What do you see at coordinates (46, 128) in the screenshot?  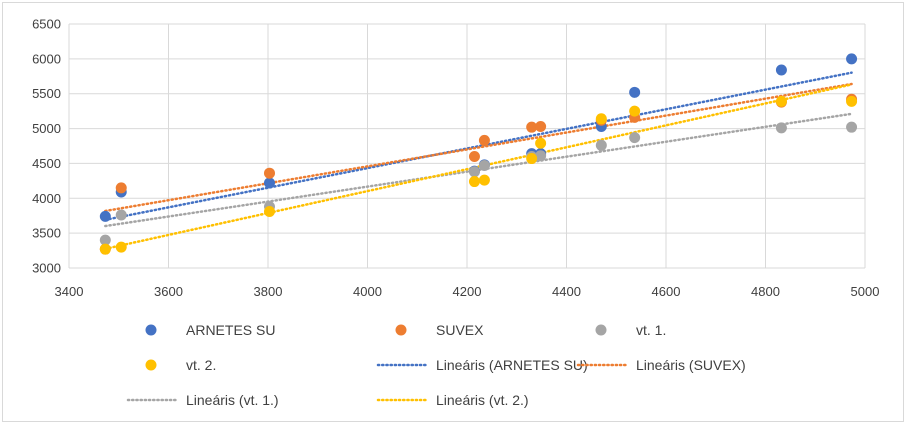 I see `y-tick-label: 5000` at bounding box center [46, 128].